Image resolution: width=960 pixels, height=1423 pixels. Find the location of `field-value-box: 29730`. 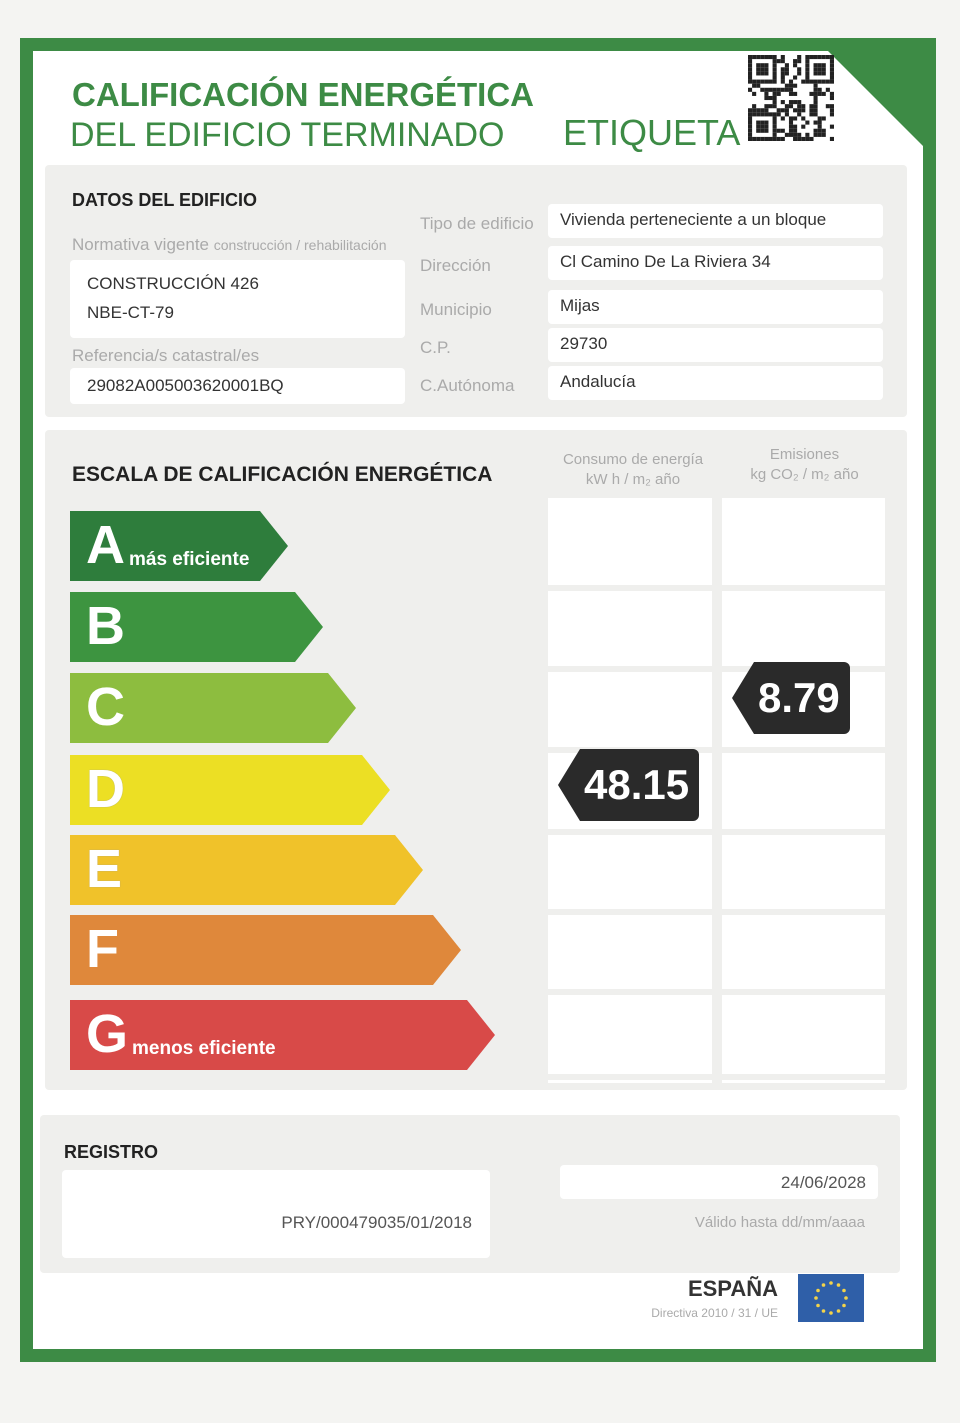

field-value-box: 29730 is located at coordinates (715, 345).